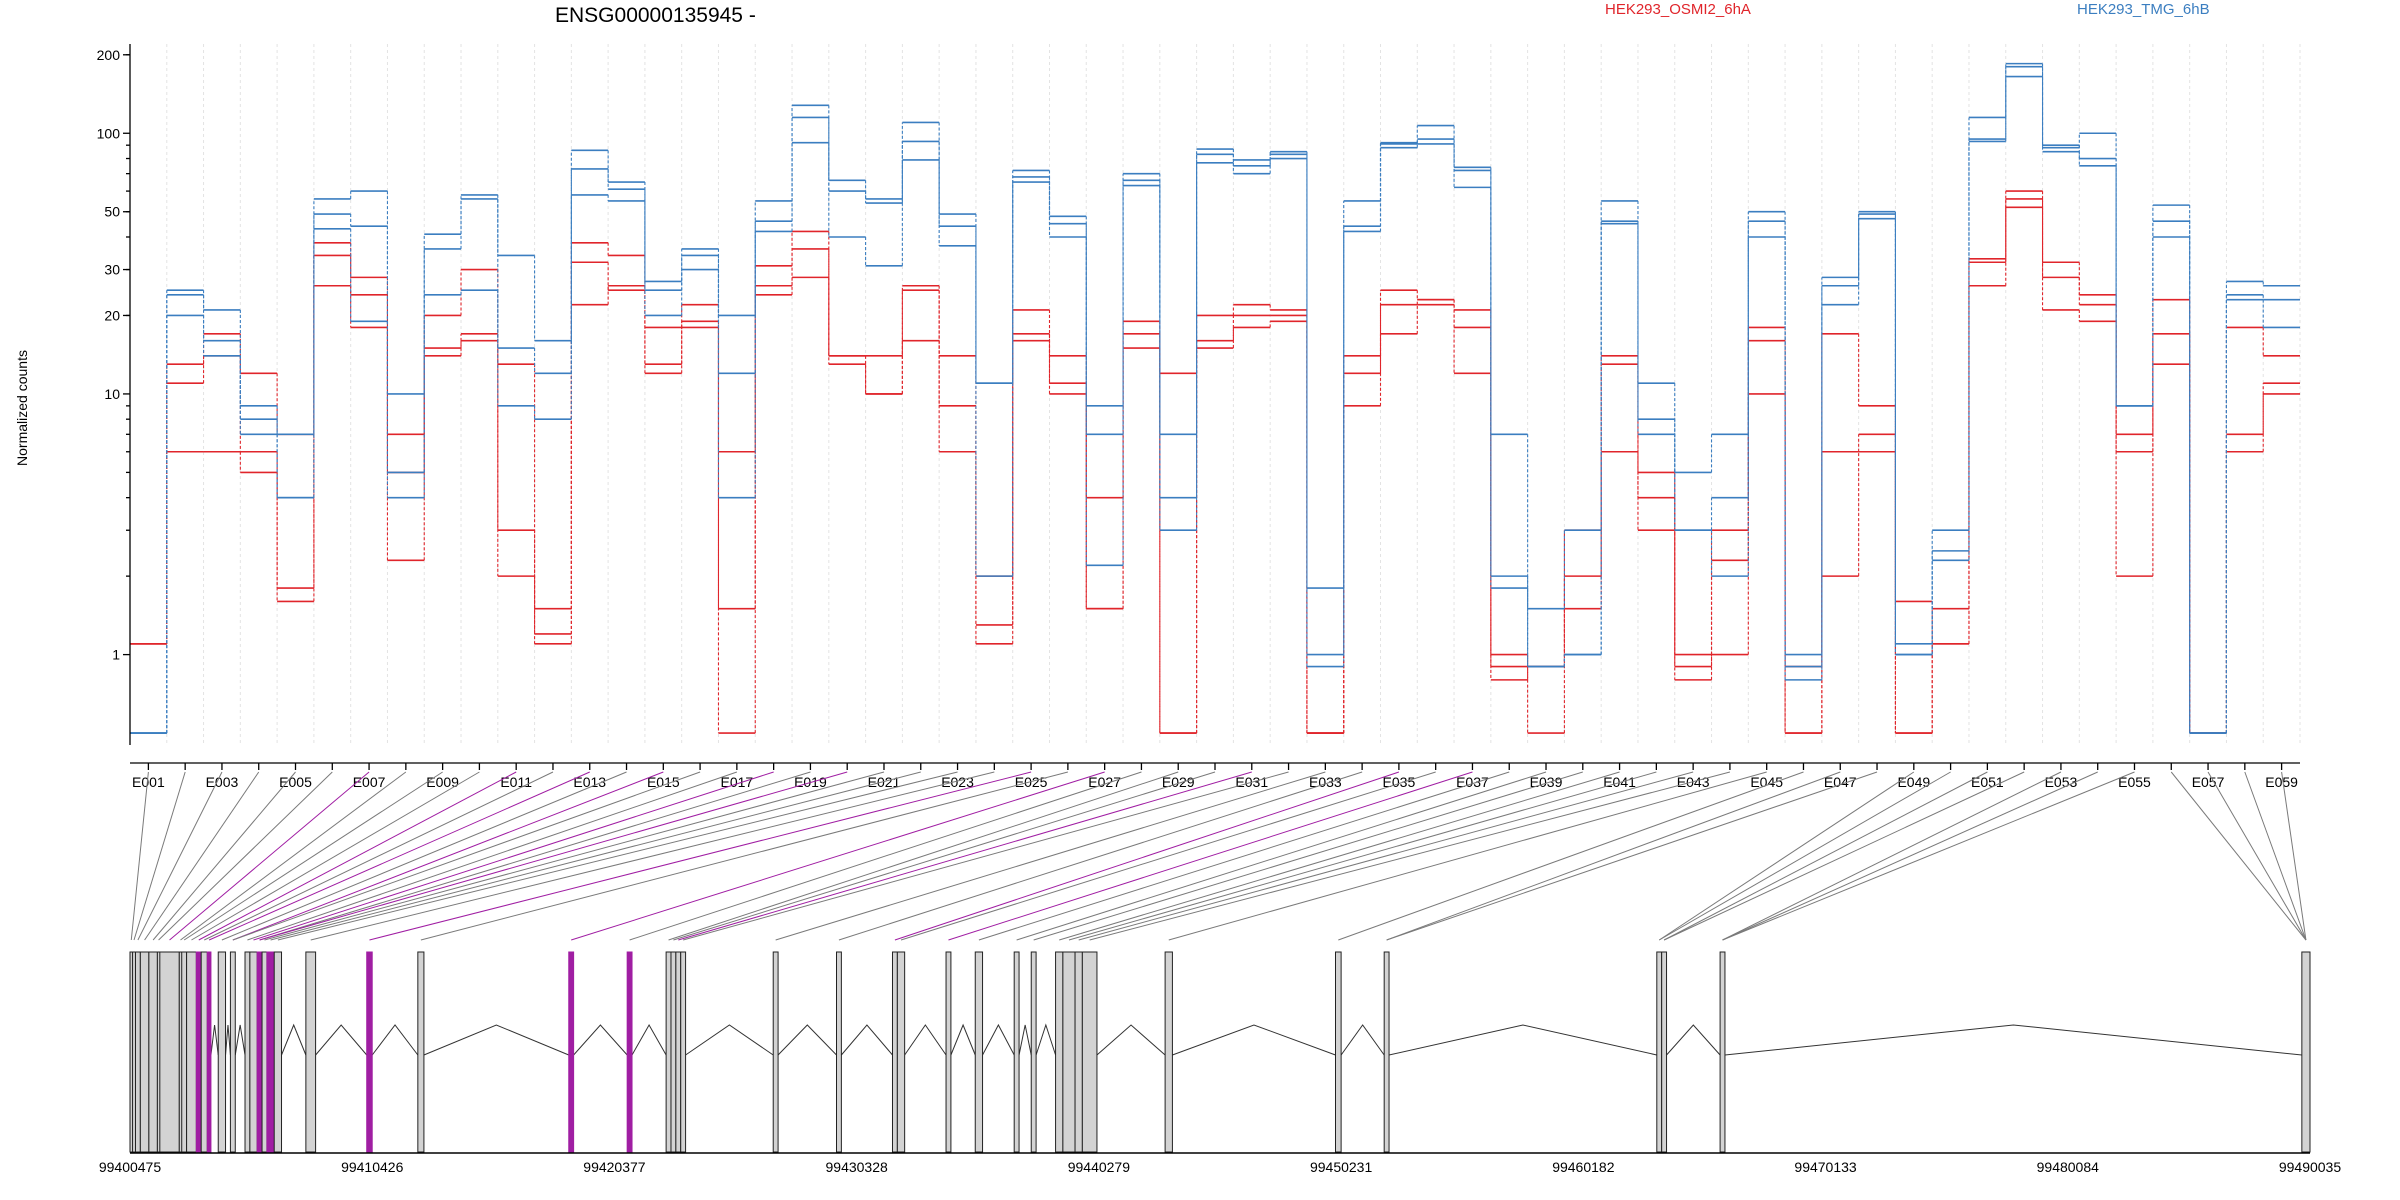  Describe the element at coordinates (663, 782) in the screenshot. I see `x-tick-label: E015` at that location.